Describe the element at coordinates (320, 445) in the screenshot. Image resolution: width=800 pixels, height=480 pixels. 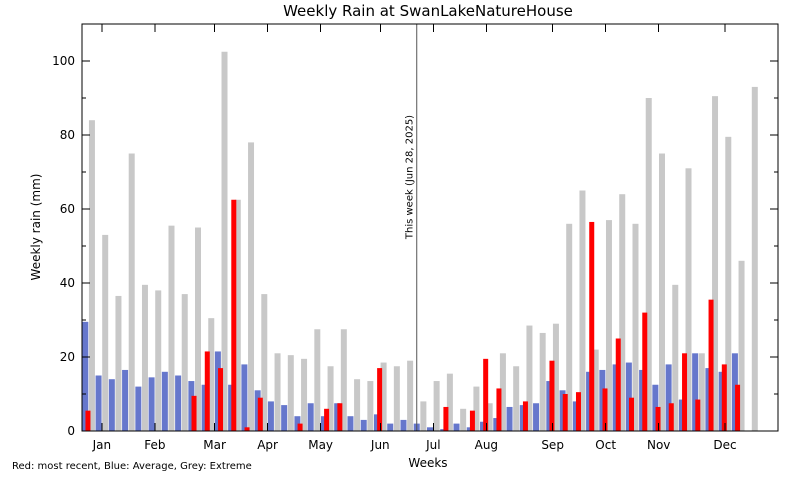
I see `x-tick-label-may: May` at that location.